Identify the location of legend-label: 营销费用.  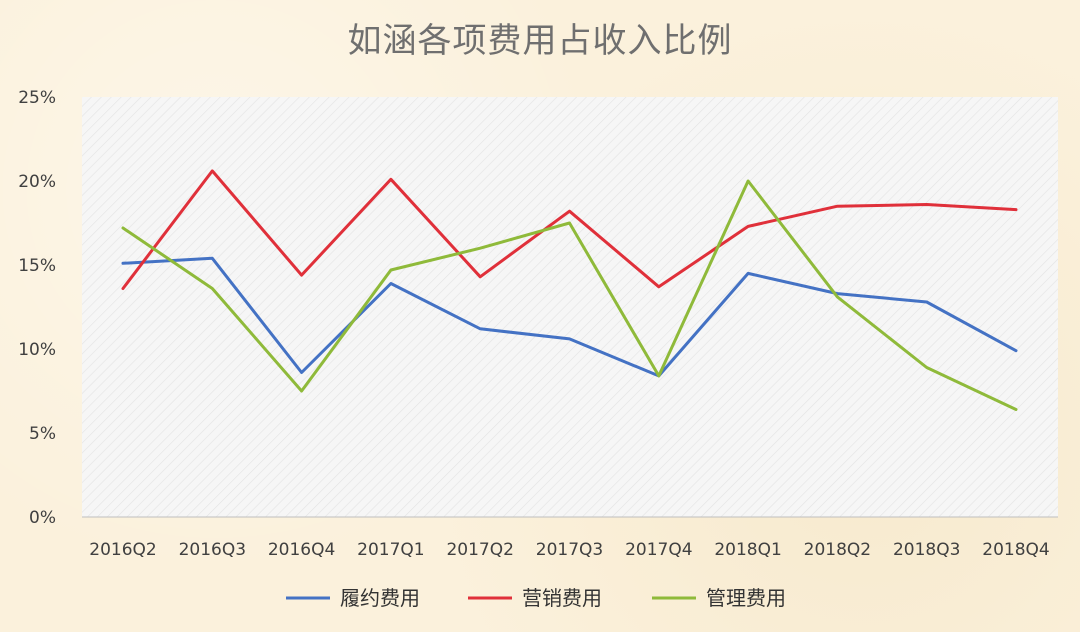
(562, 598).